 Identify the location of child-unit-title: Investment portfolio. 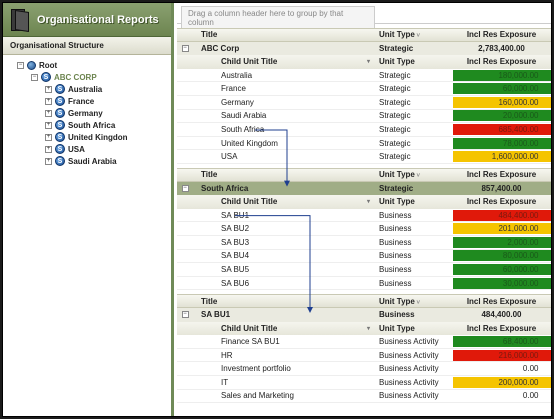
(256, 369).